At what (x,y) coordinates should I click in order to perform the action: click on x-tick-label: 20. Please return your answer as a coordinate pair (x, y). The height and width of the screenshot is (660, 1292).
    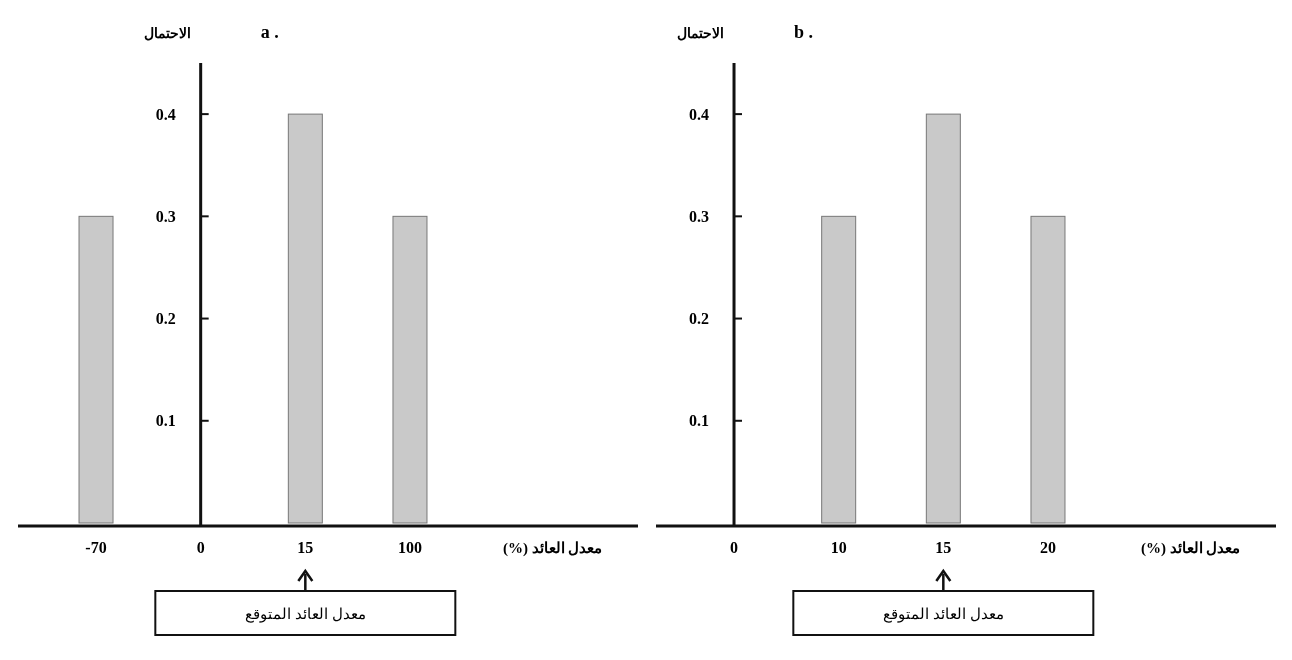
    Looking at the image, I should click on (1047, 547).